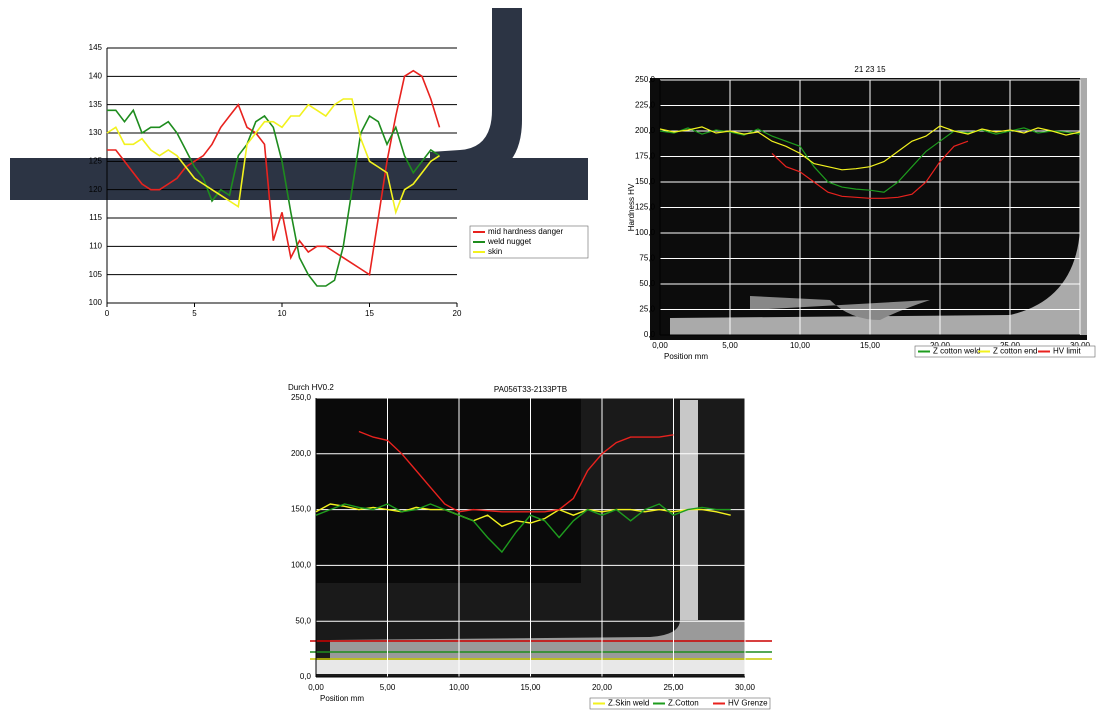 This screenshot has height=716, width=1096. What do you see at coordinates (194, 313) in the screenshot?
I see `x-tick-label: 5` at bounding box center [194, 313].